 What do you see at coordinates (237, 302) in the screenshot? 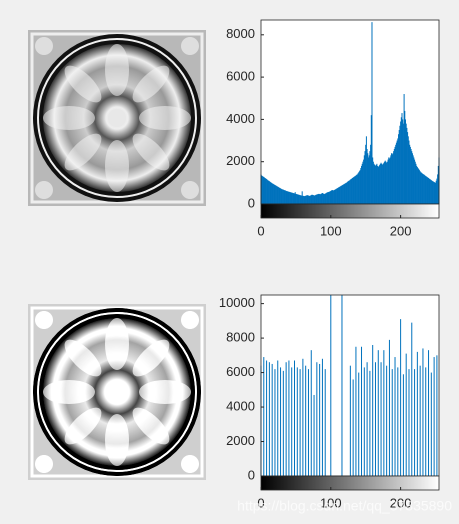
I see `y-tick-label: 10000` at bounding box center [237, 302].